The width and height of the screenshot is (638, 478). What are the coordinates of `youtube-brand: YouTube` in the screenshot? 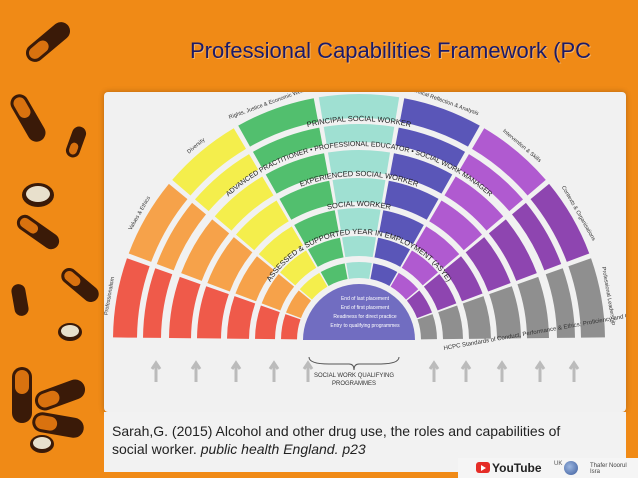 It's located at (517, 468).